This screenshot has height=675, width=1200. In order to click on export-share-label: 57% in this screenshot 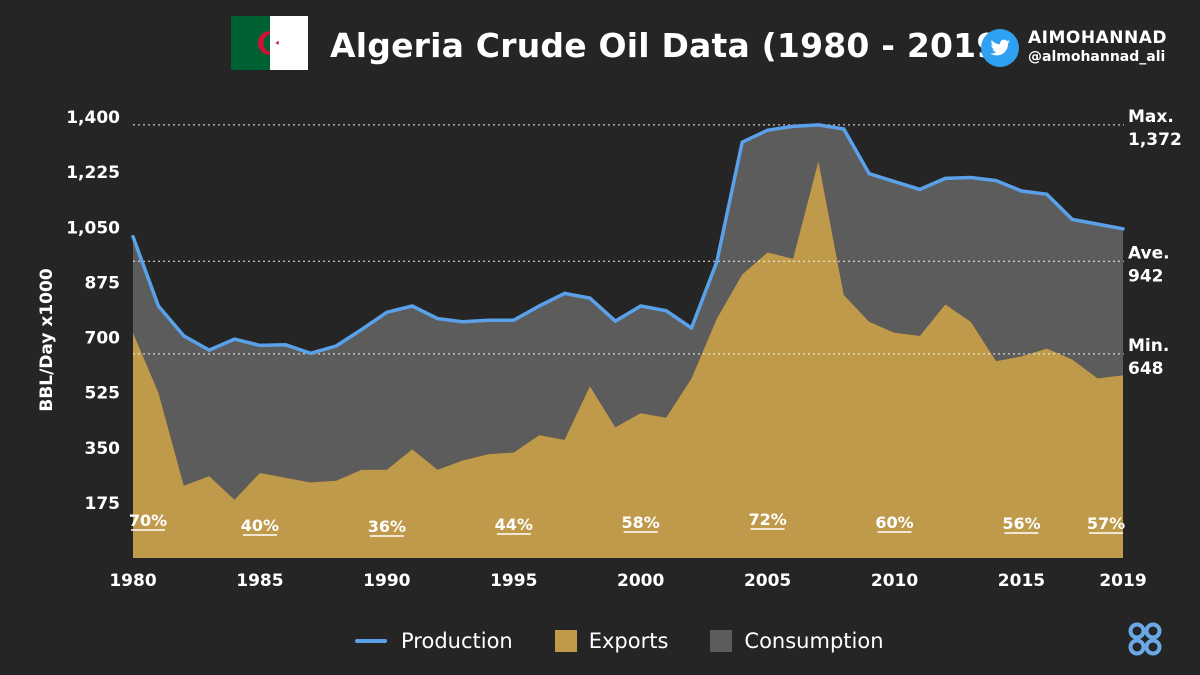, I will do `click(1106, 523)`.